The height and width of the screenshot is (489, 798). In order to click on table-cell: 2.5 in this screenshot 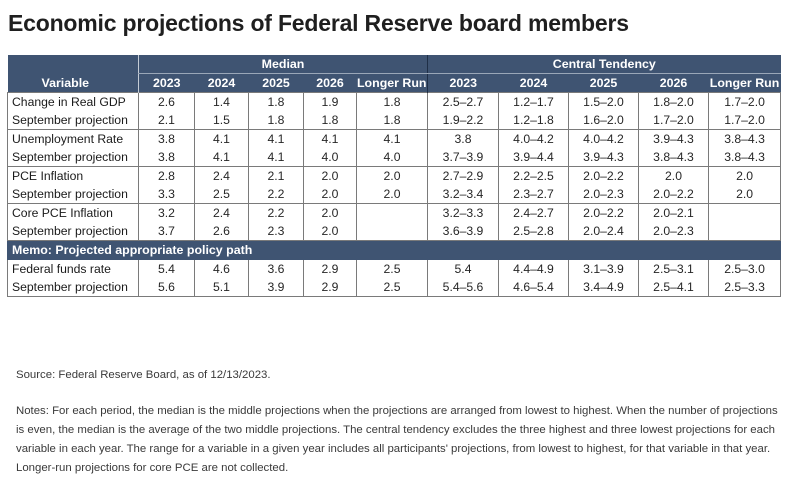, I will do `click(391, 287)`.